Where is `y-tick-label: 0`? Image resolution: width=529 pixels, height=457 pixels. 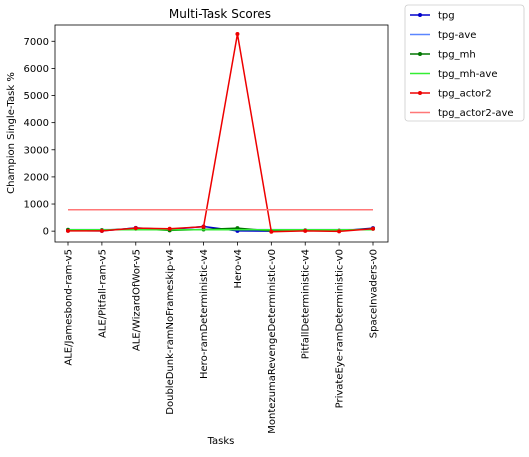 y-tick-label: 0 is located at coordinates (46, 232).